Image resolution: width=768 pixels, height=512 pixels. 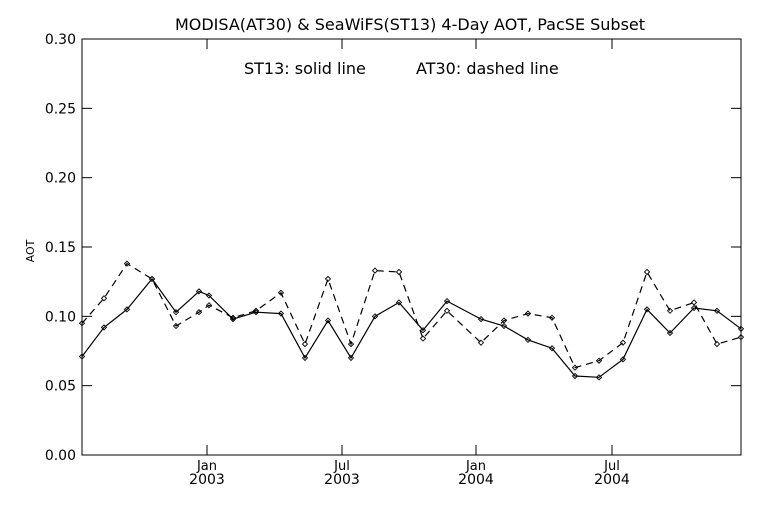 I want to click on y-tick-label: 0.15, so click(x=60, y=248).